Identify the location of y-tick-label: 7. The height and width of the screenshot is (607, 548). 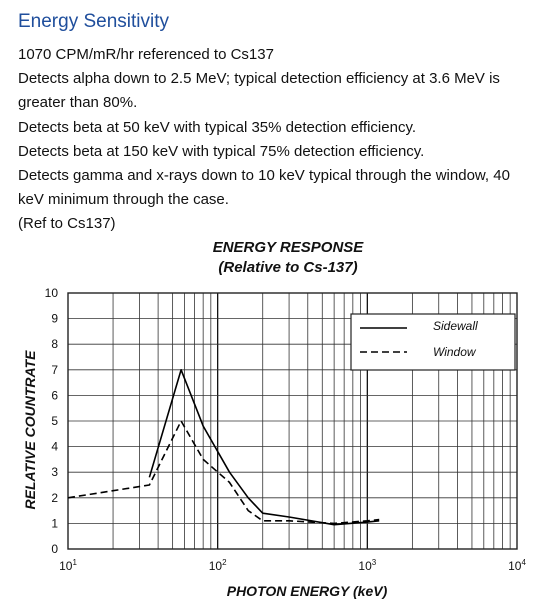
(54, 370).